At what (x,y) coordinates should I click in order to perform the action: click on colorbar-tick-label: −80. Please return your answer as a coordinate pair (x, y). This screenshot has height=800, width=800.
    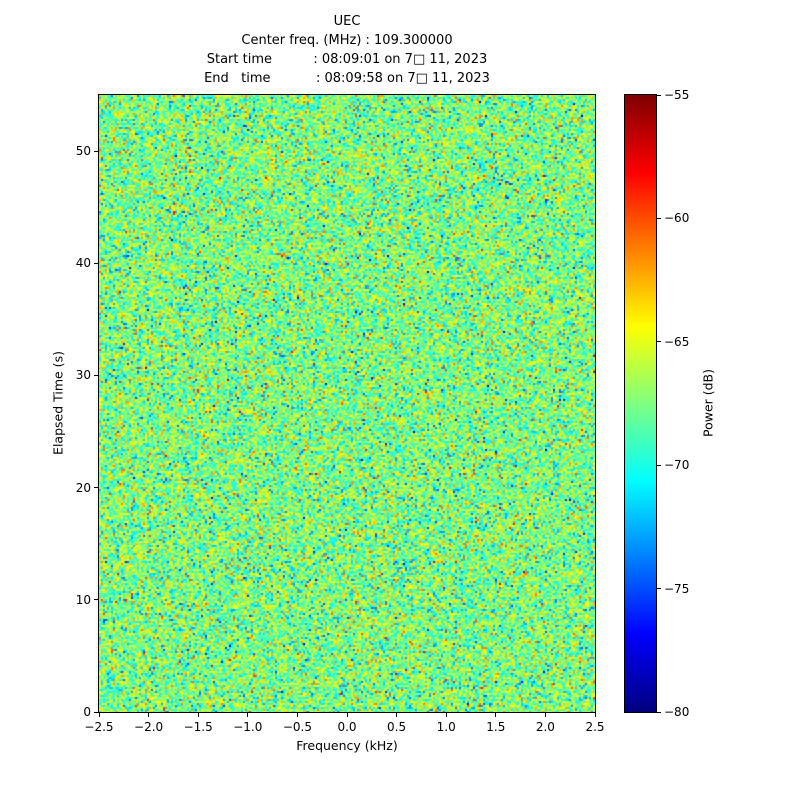
    Looking at the image, I should click on (677, 712).